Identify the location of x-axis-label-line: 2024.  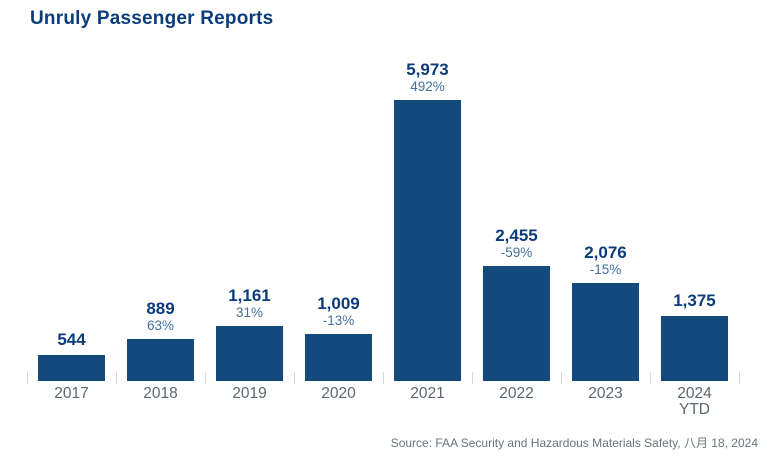
(694, 393).